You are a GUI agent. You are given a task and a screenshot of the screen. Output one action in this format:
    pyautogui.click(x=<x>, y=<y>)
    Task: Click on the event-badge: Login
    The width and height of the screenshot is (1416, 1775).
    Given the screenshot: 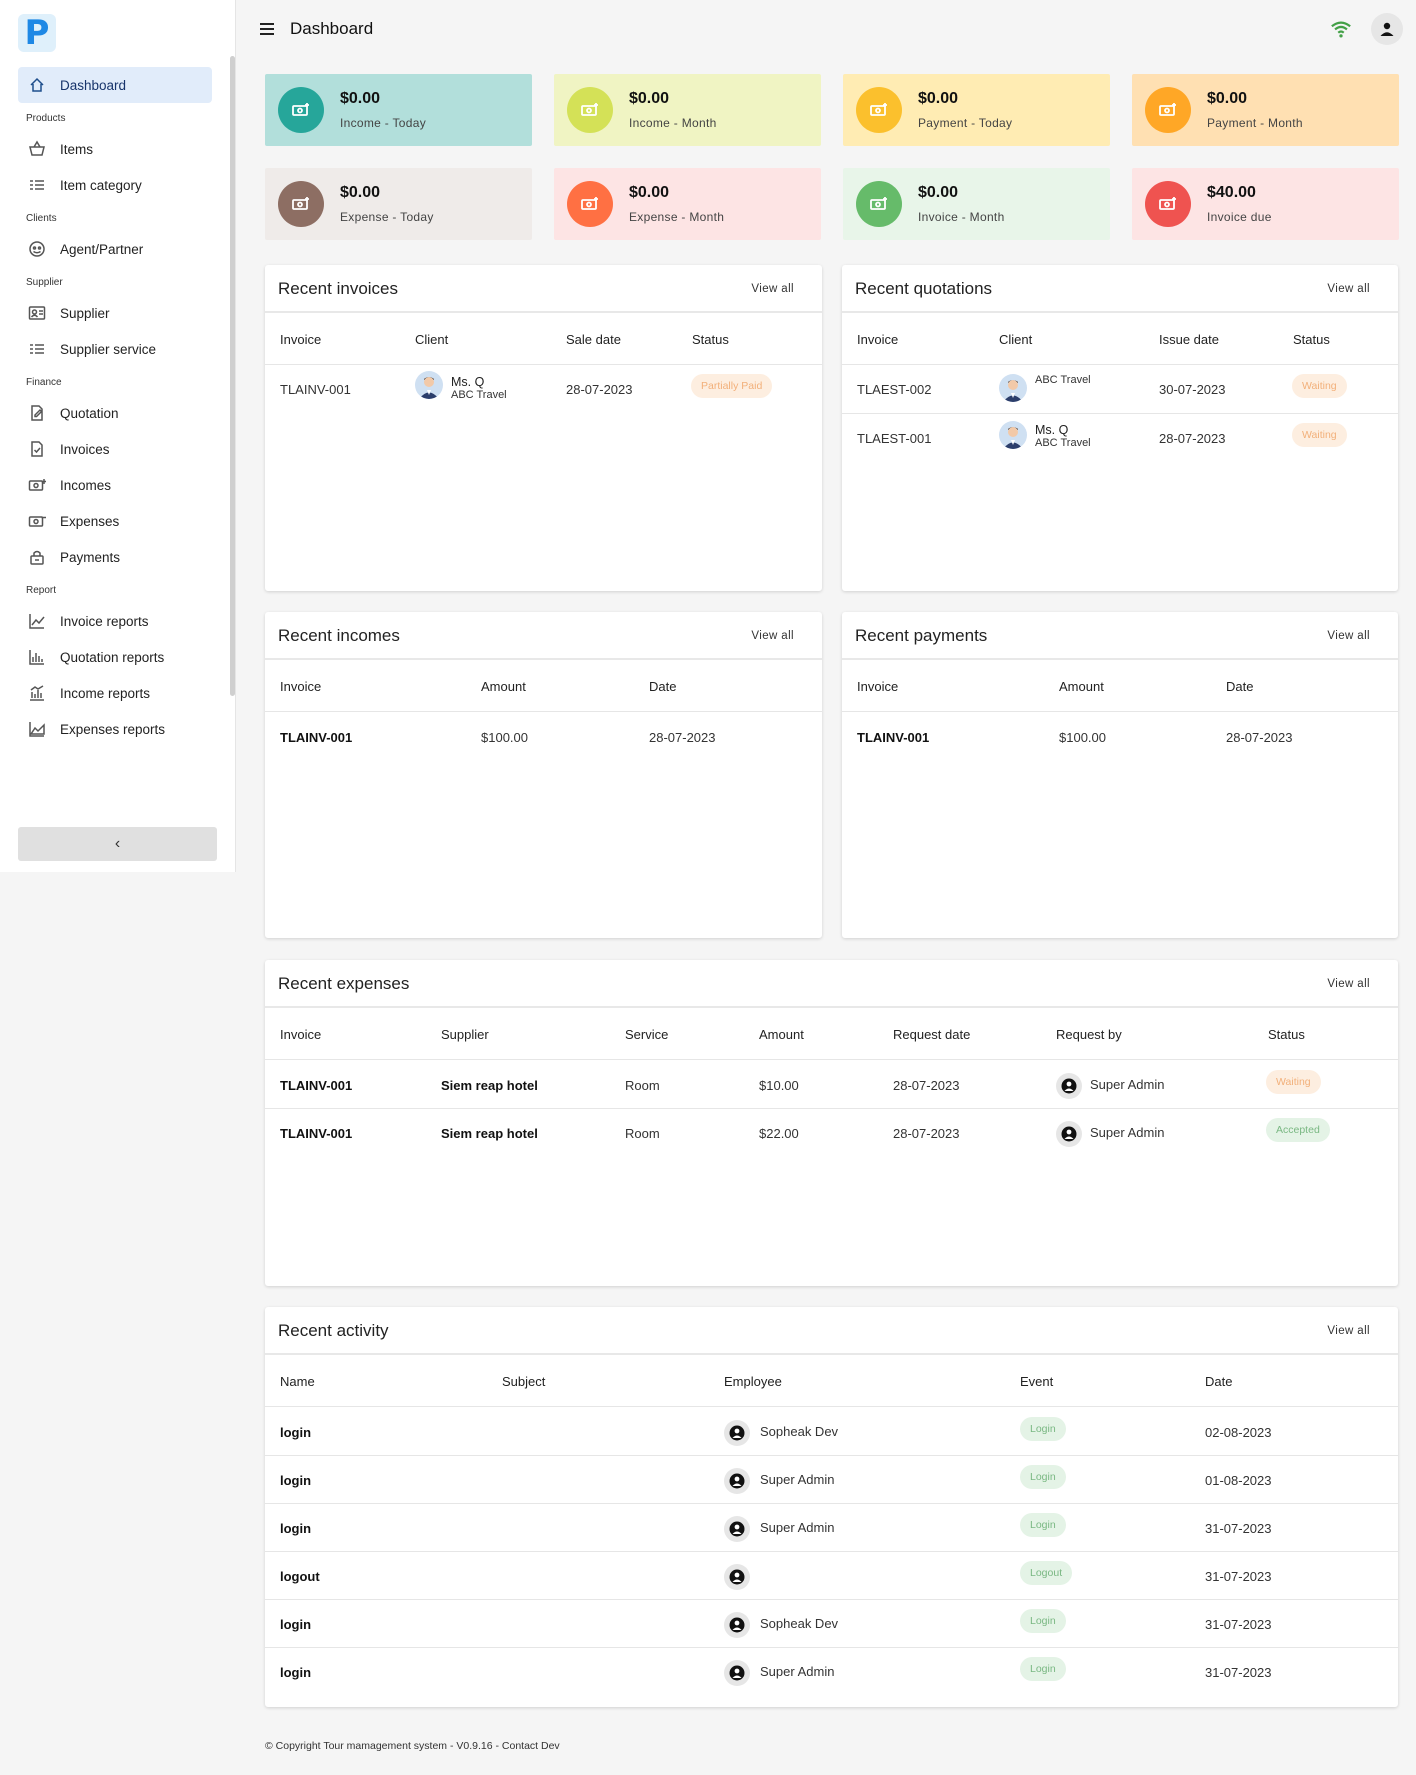 What is the action you would take?
    pyautogui.click(x=1043, y=1429)
    